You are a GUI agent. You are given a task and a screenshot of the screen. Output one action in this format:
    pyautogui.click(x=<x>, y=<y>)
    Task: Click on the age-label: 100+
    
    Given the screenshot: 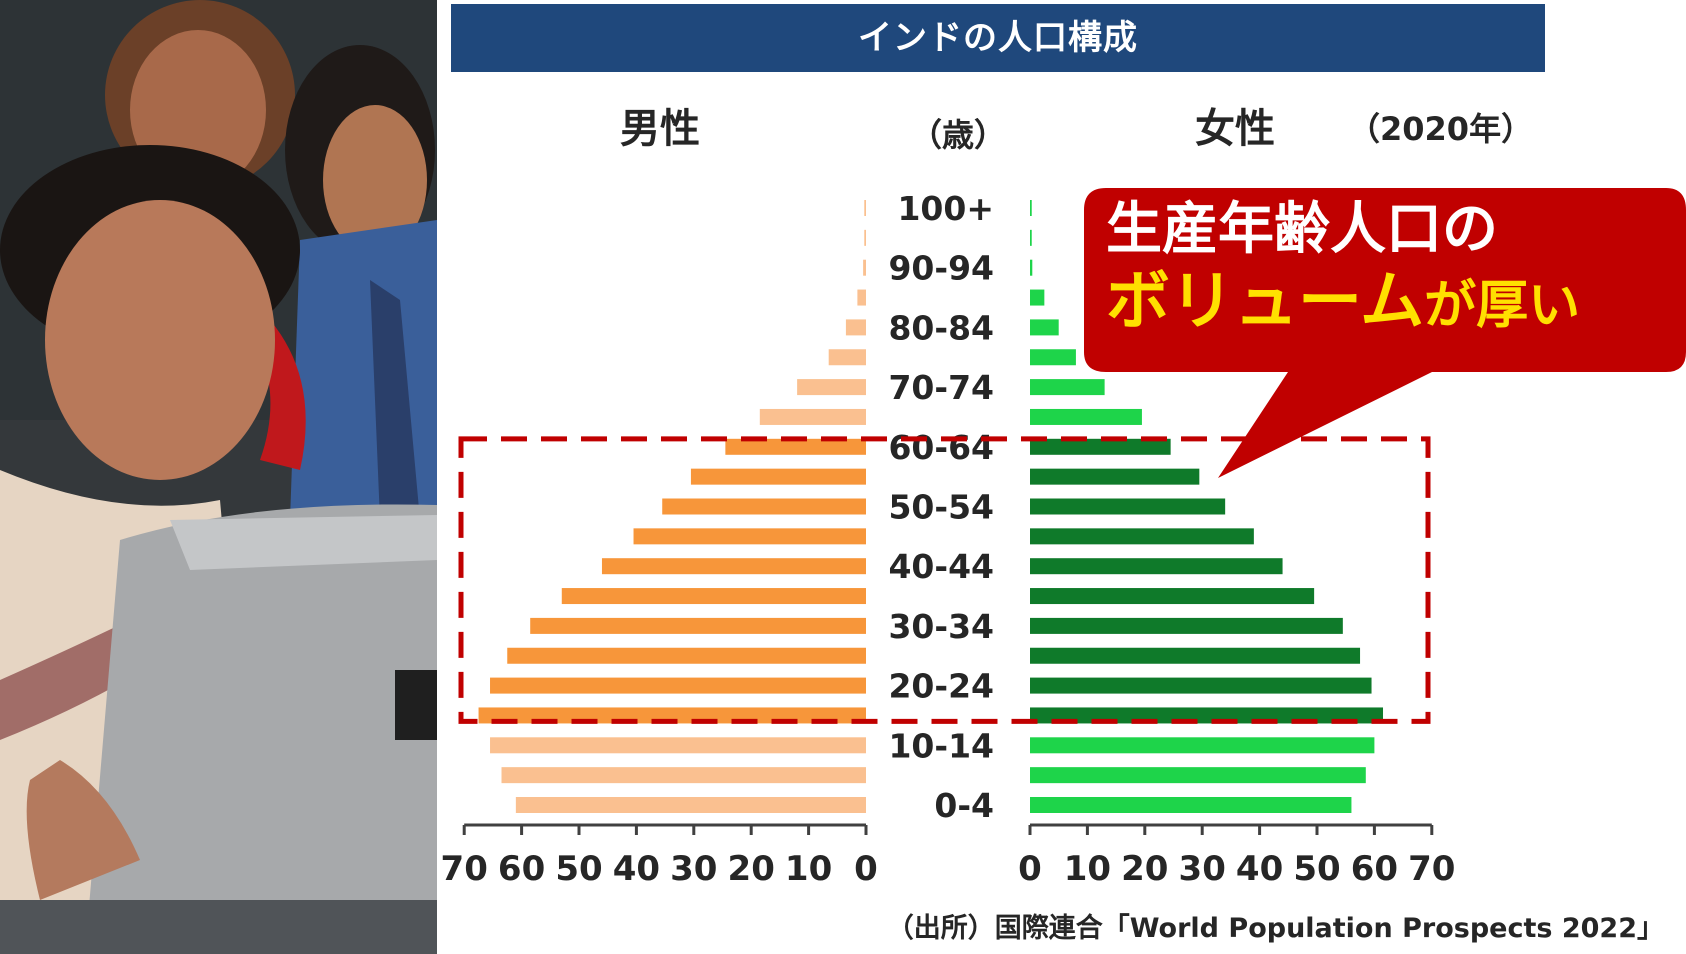 What is the action you would take?
    pyautogui.click(x=945, y=208)
    